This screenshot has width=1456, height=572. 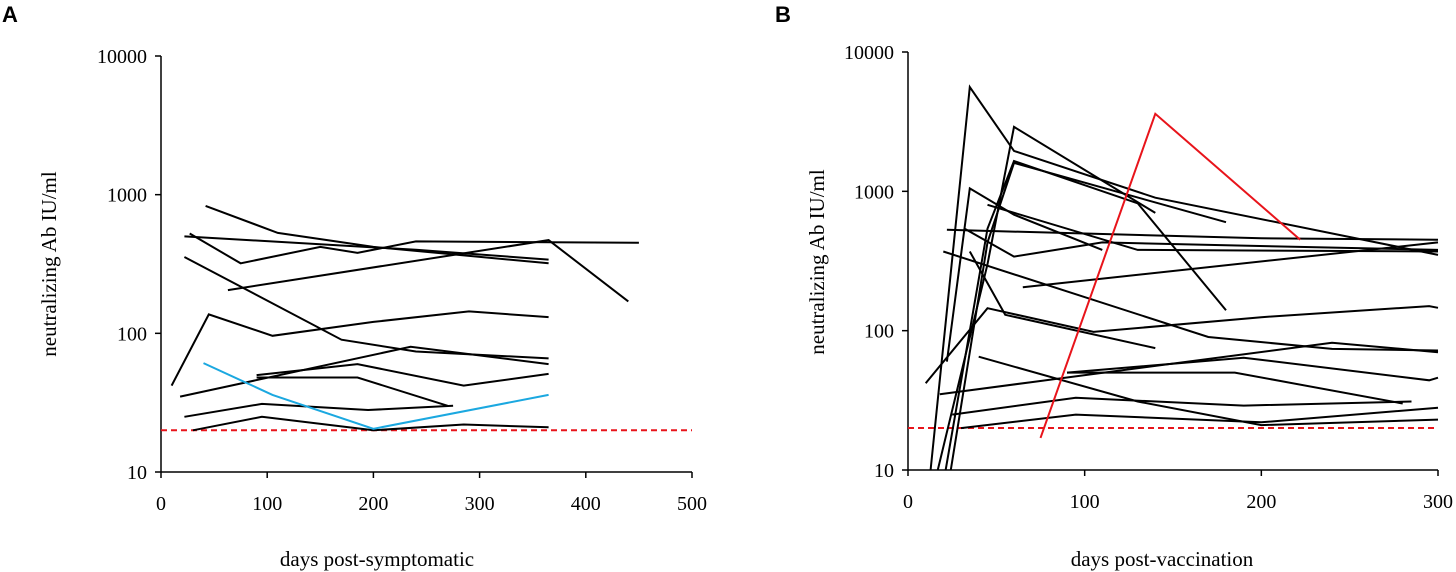 I want to click on panel-b-y-axis-title: neutralizing Ab IU/ml, so click(x=817, y=262).